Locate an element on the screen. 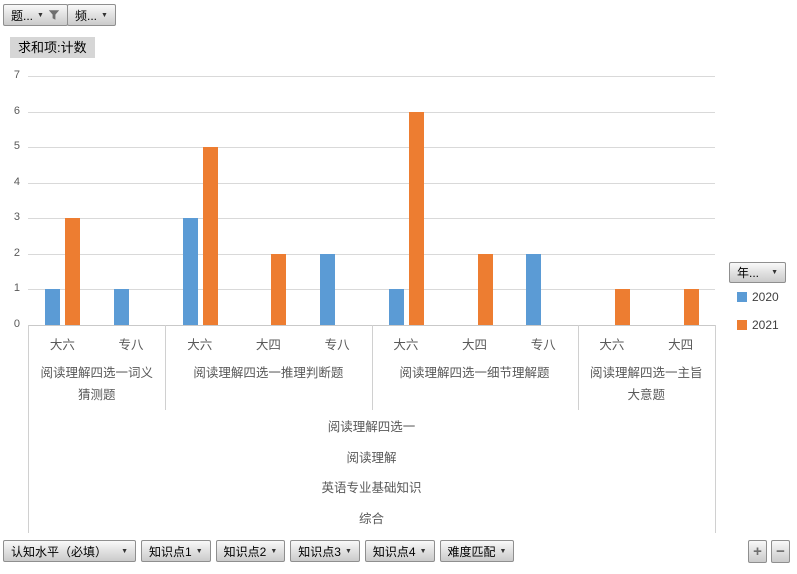 The height and width of the screenshot is (574, 797). x-axis-group-label: 阅读理解四选一细节理解题 is located at coordinates (474, 373).